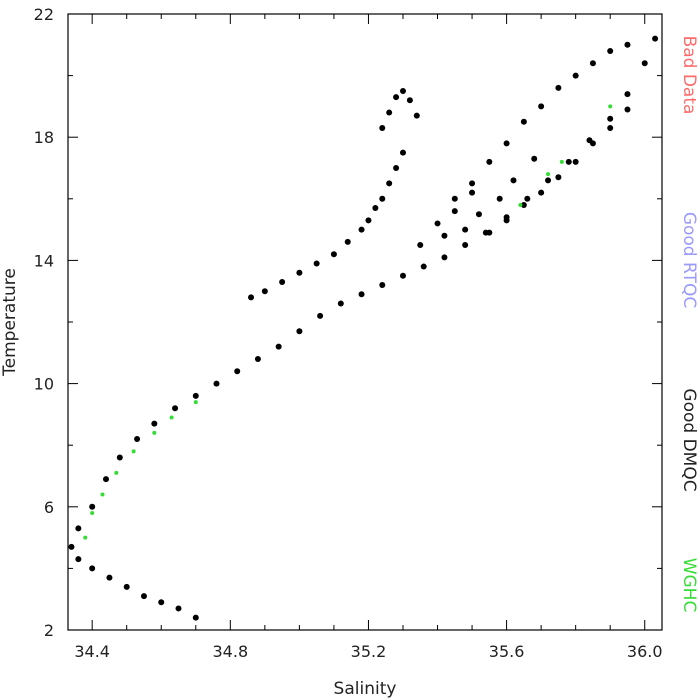 The width and height of the screenshot is (700, 700). Describe the element at coordinates (49, 630) in the screenshot. I see `y-tick-label: 2` at that location.